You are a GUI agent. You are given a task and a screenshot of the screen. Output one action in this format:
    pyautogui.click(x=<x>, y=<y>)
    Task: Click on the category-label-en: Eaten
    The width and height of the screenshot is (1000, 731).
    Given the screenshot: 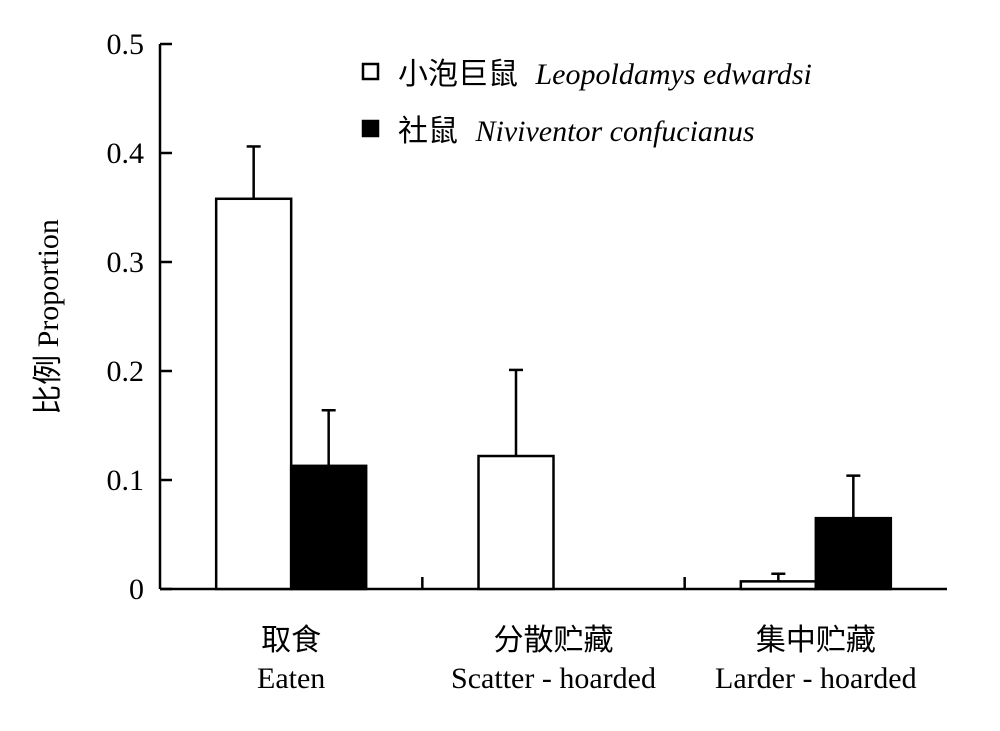 What is the action you would take?
    pyautogui.click(x=291, y=678)
    